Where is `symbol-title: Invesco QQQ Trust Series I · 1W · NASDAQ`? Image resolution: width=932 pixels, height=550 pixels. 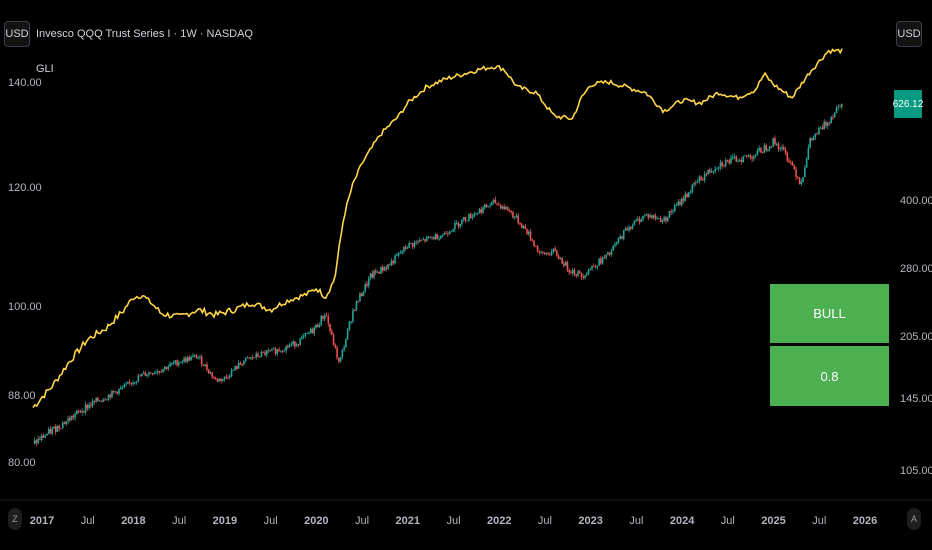
symbol-title: Invesco QQQ Trust Series I · 1W · NASDAQ is located at coordinates (144, 34).